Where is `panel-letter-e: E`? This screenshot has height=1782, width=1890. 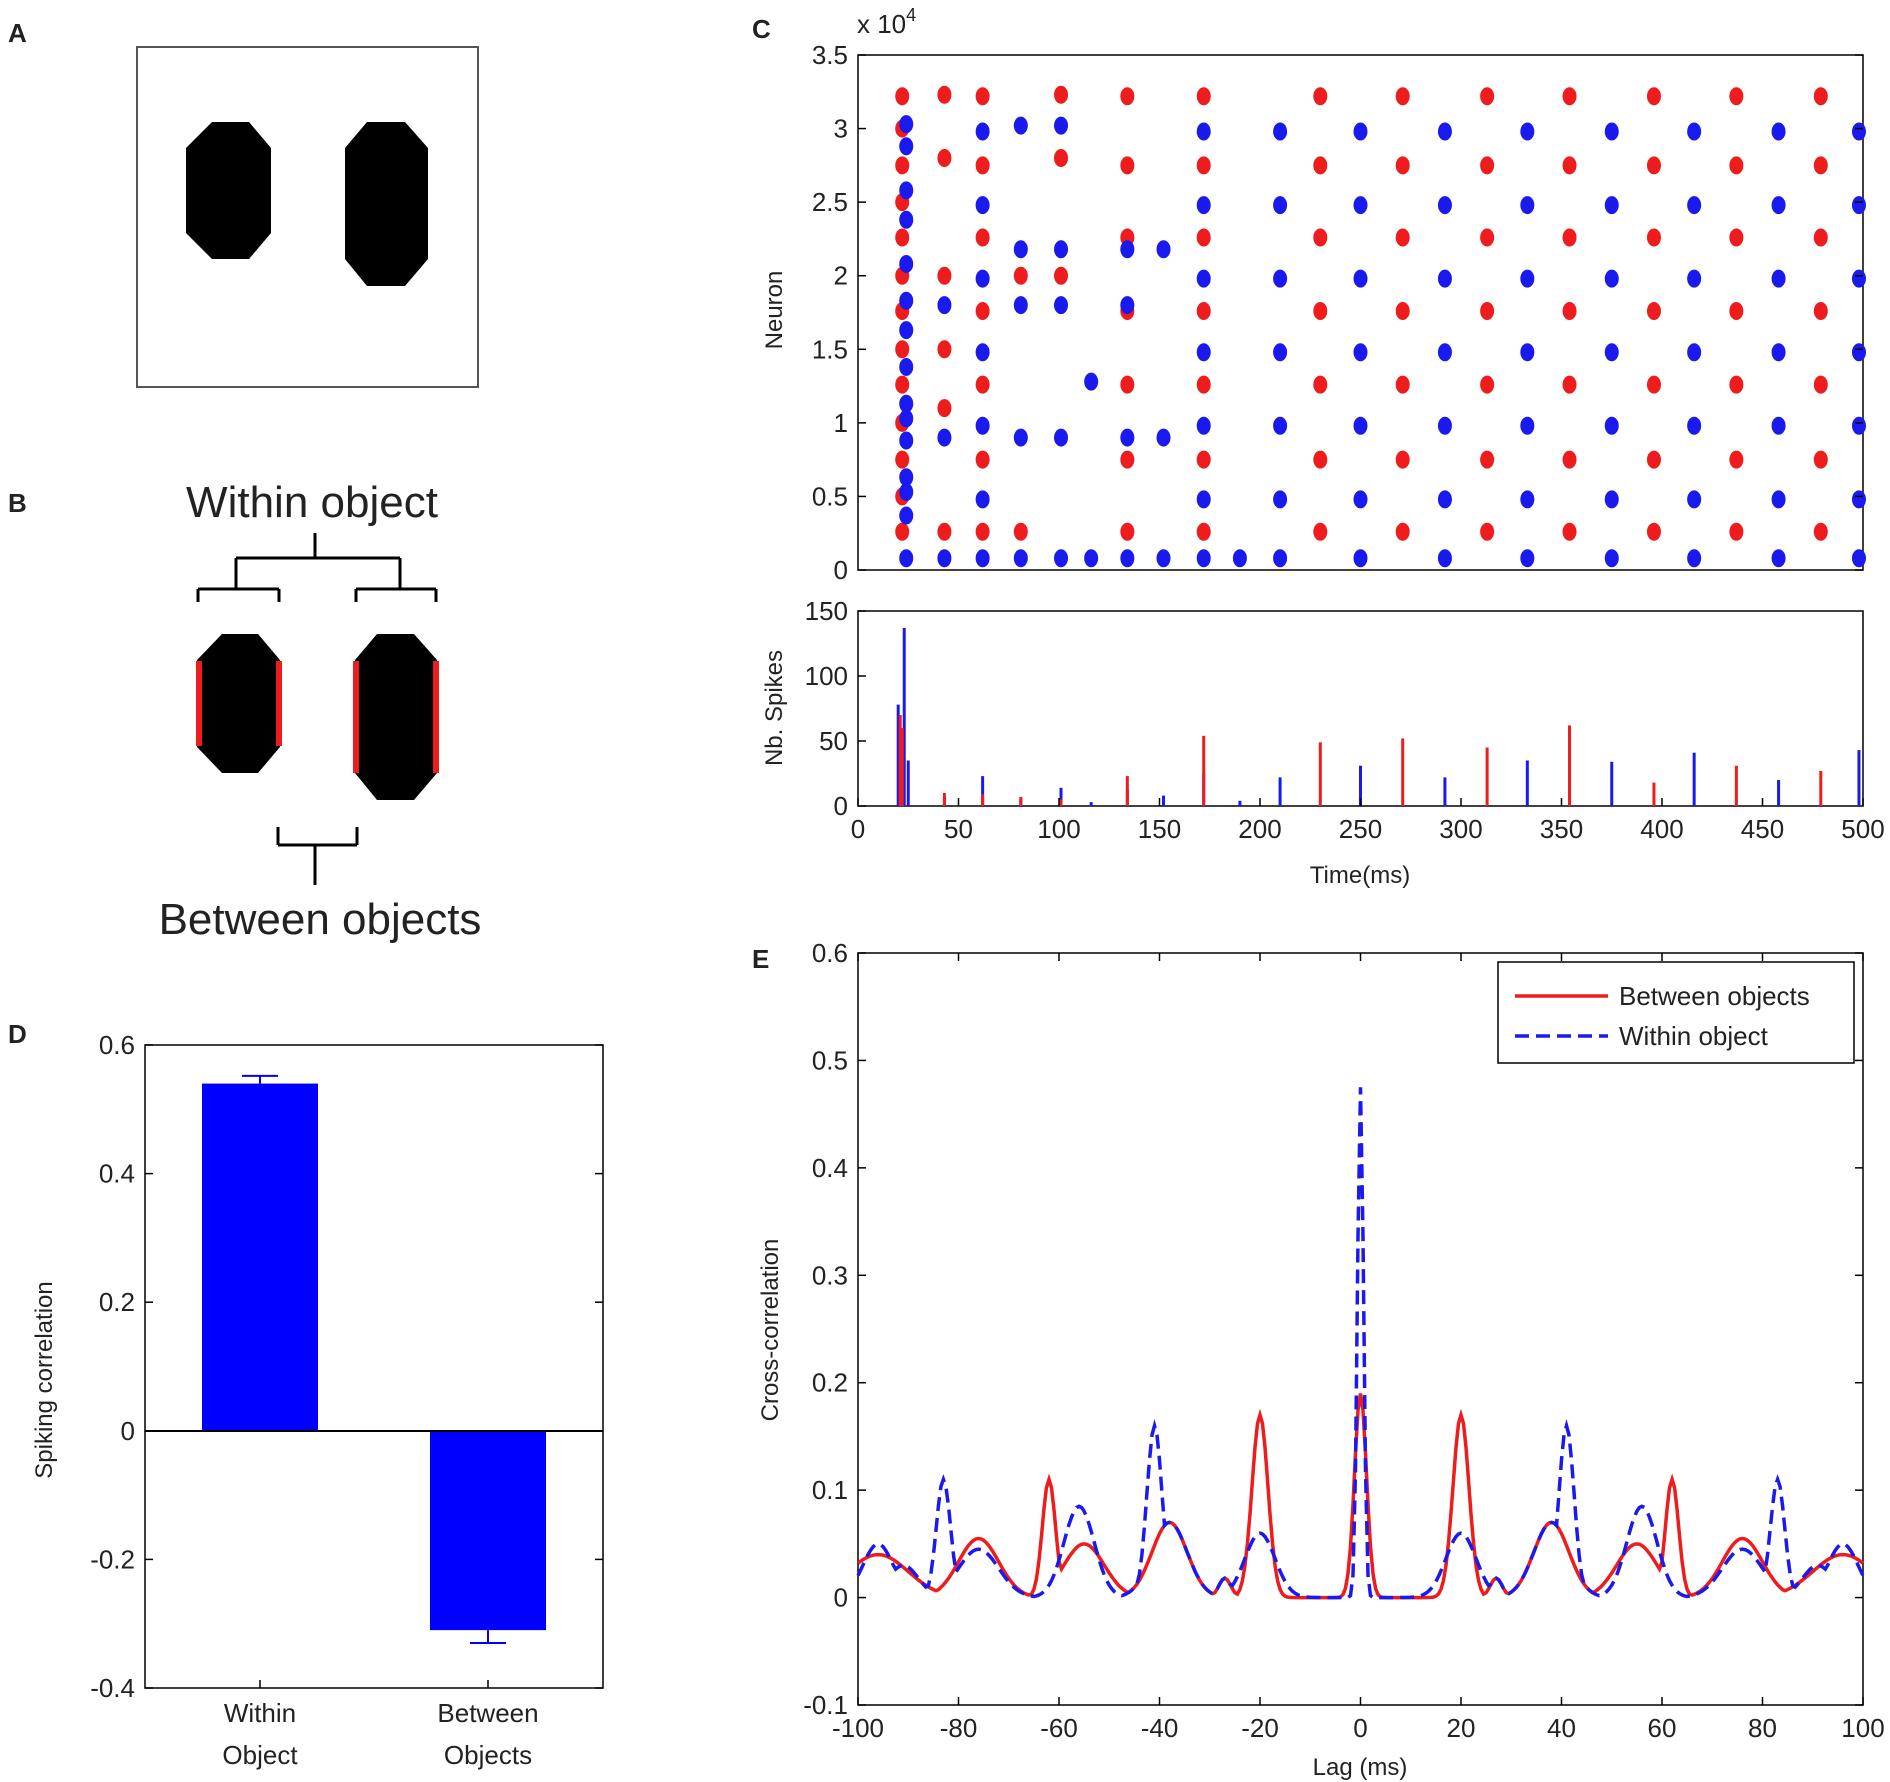
panel-letter-e: E is located at coordinates (760, 959).